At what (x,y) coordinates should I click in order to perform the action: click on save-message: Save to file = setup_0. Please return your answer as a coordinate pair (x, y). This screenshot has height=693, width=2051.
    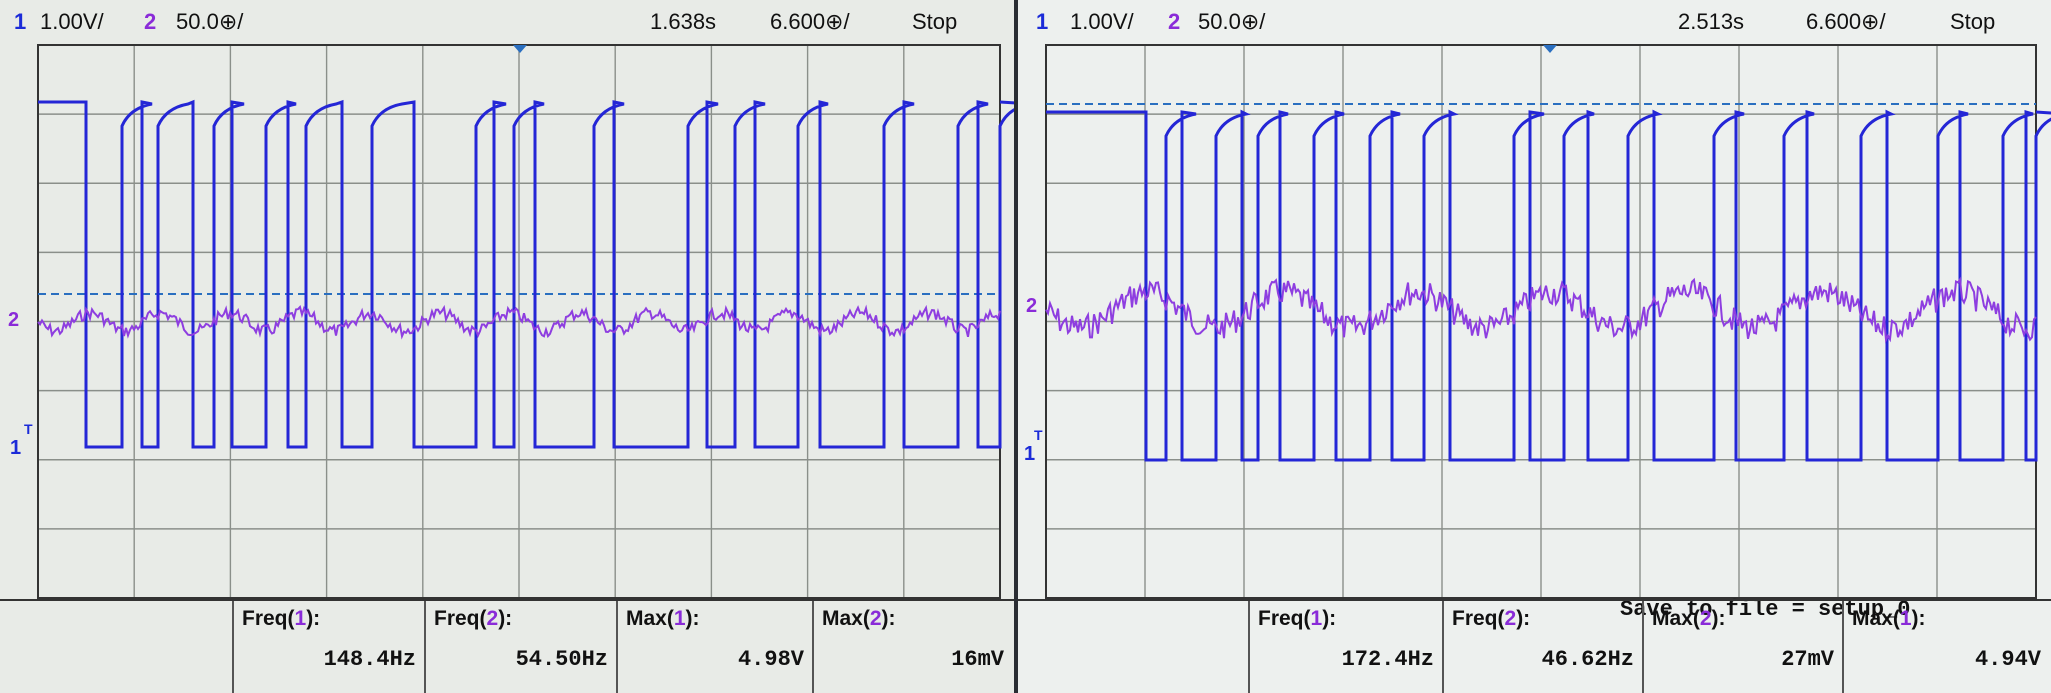
    Looking at the image, I should click on (1765, 609).